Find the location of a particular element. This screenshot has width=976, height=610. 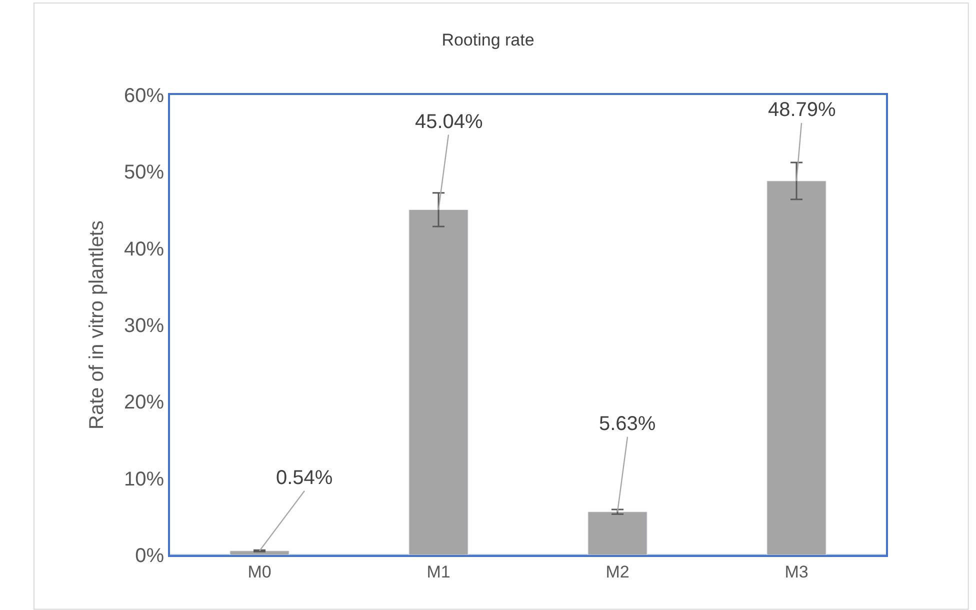

y-axis-title: Rate of in vitro plantlets is located at coordinates (97, 325).